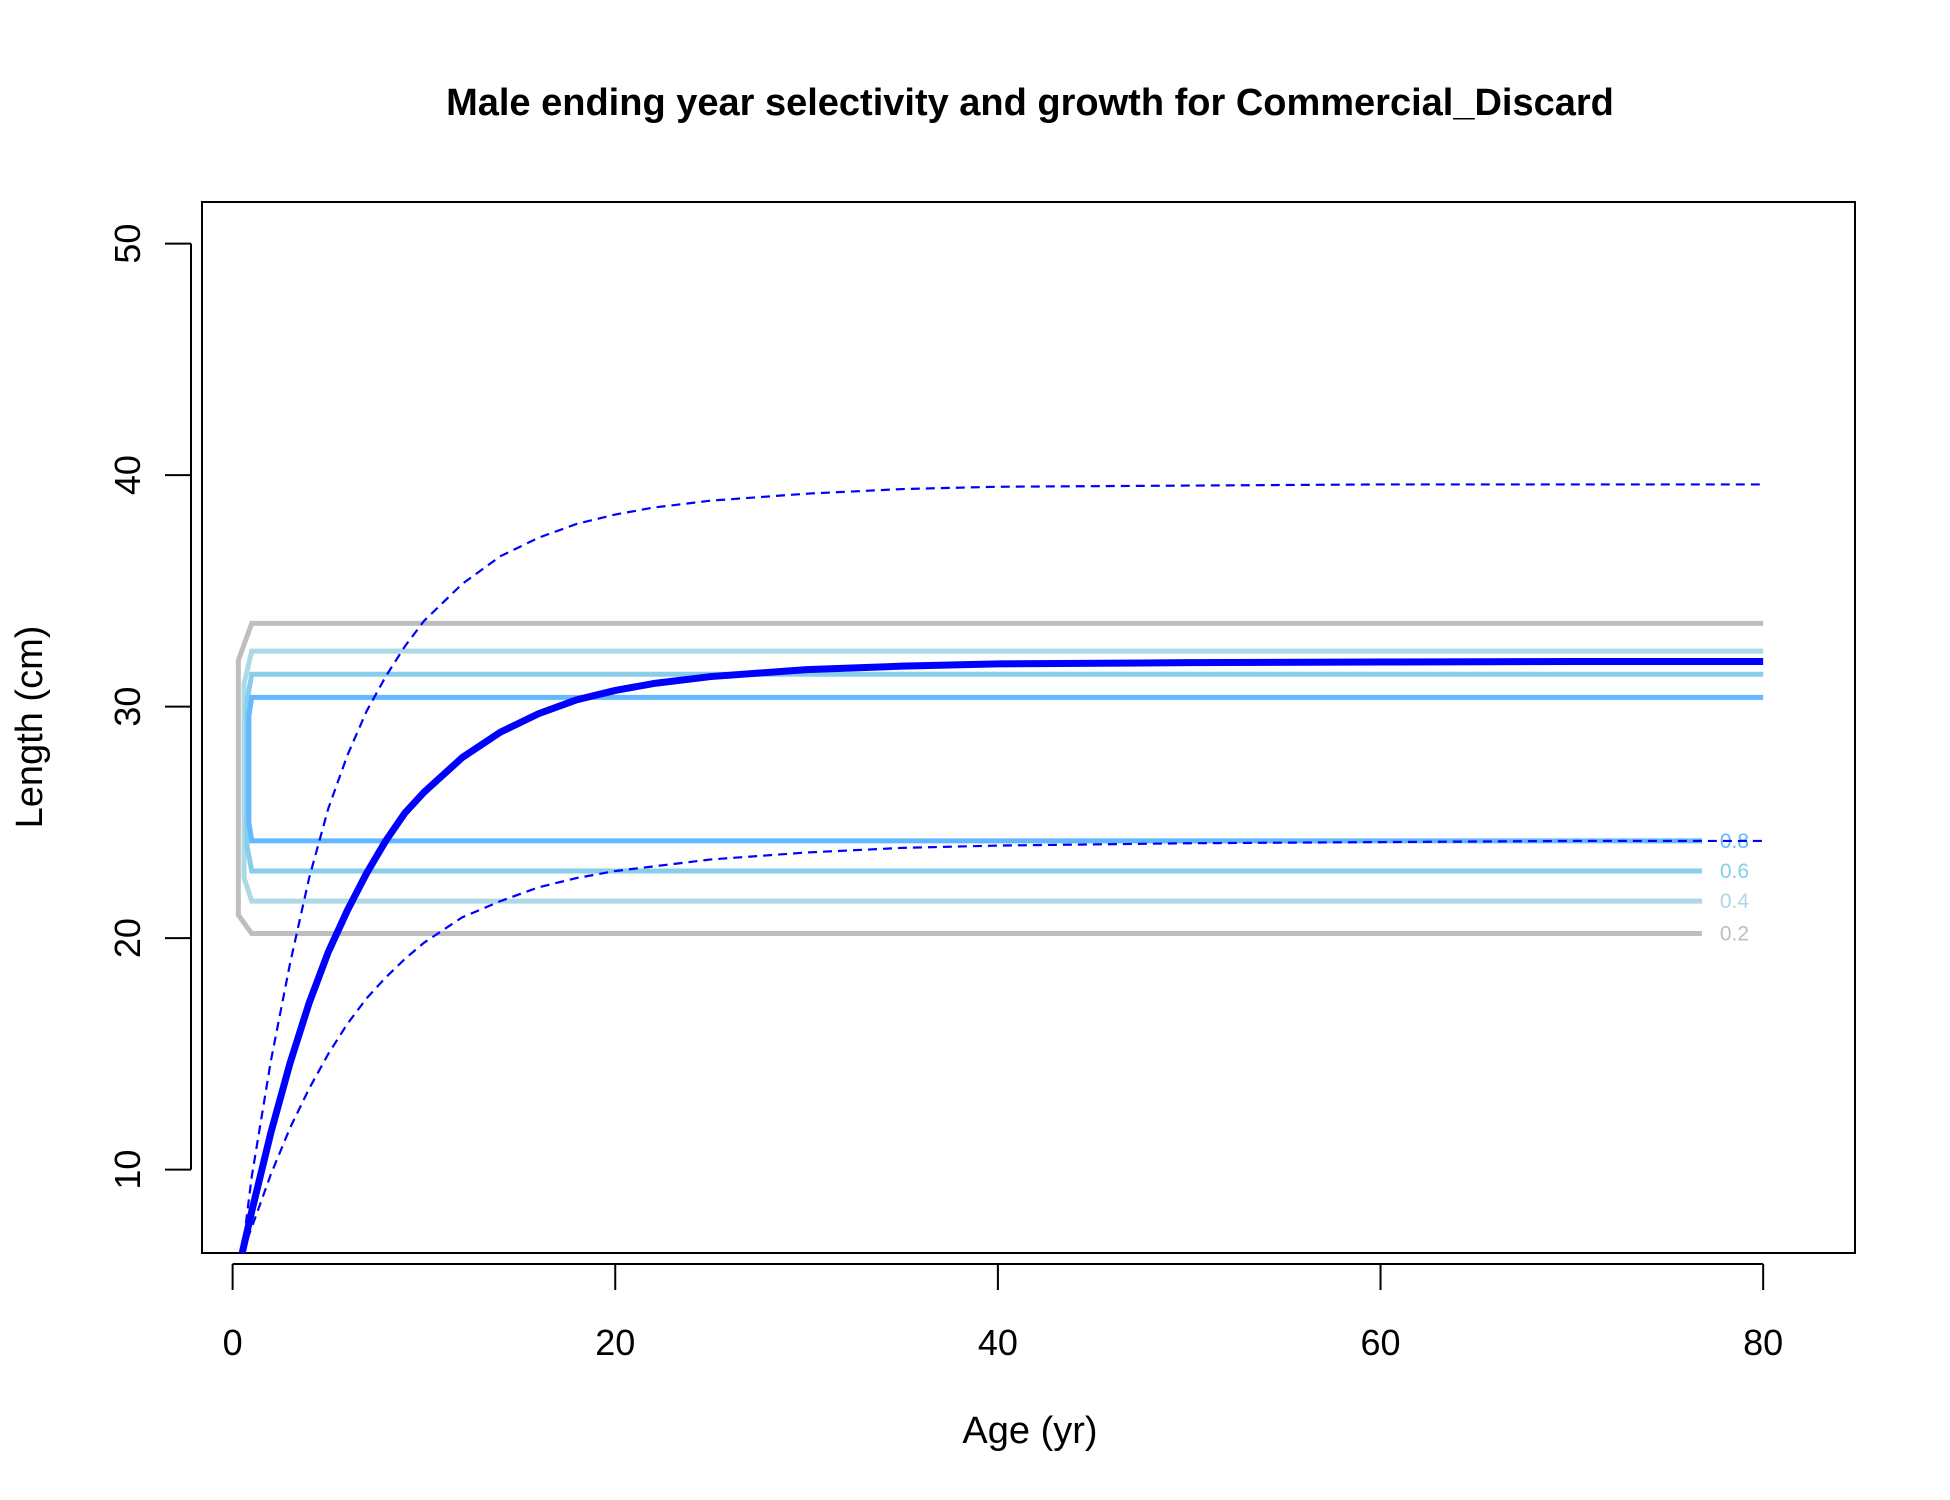 The image size is (1950, 1500). What do you see at coordinates (1734, 841) in the screenshot?
I see `contour-label-0-8: 0.8` at bounding box center [1734, 841].